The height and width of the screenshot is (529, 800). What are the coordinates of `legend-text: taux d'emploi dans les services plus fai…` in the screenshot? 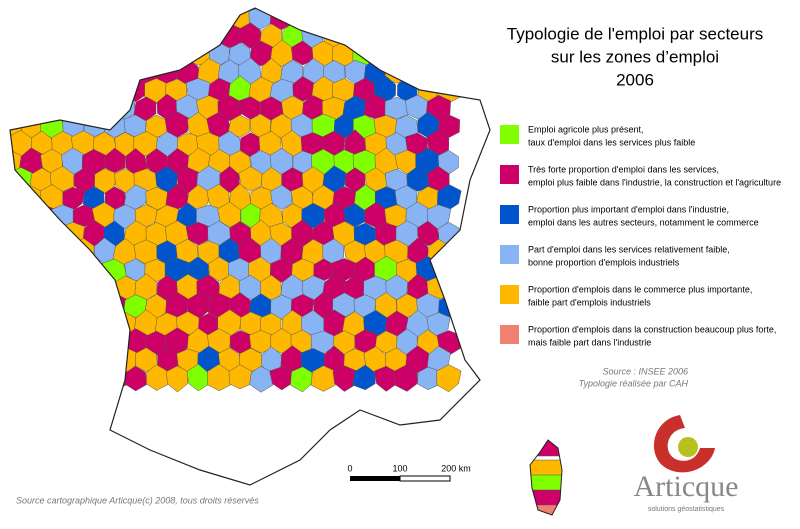 It's located at (611, 142).